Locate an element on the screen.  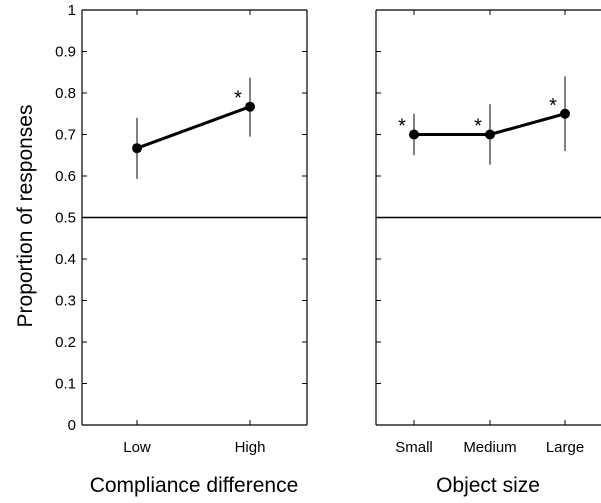
y-tick-label: 0.7 is located at coordinates (65, 135).